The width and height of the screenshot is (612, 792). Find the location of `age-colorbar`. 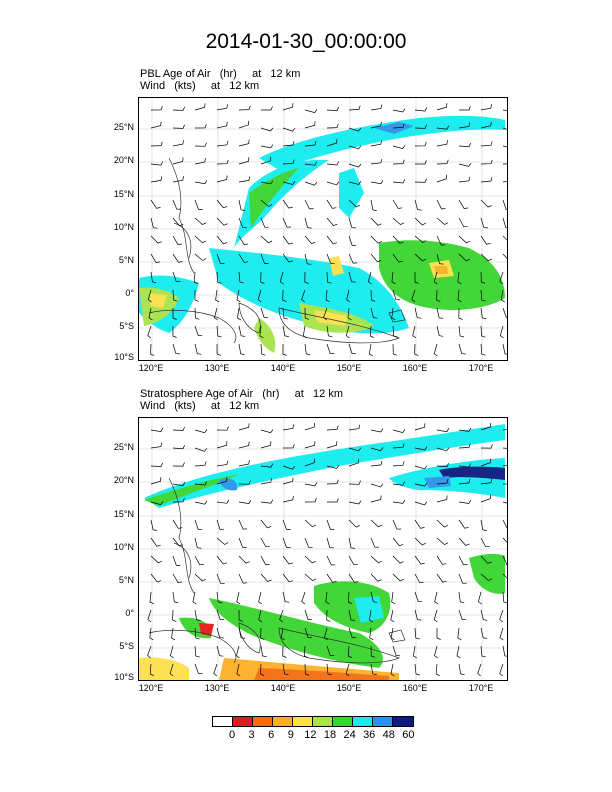

age-colorbar is located at coordinates (313, 721).